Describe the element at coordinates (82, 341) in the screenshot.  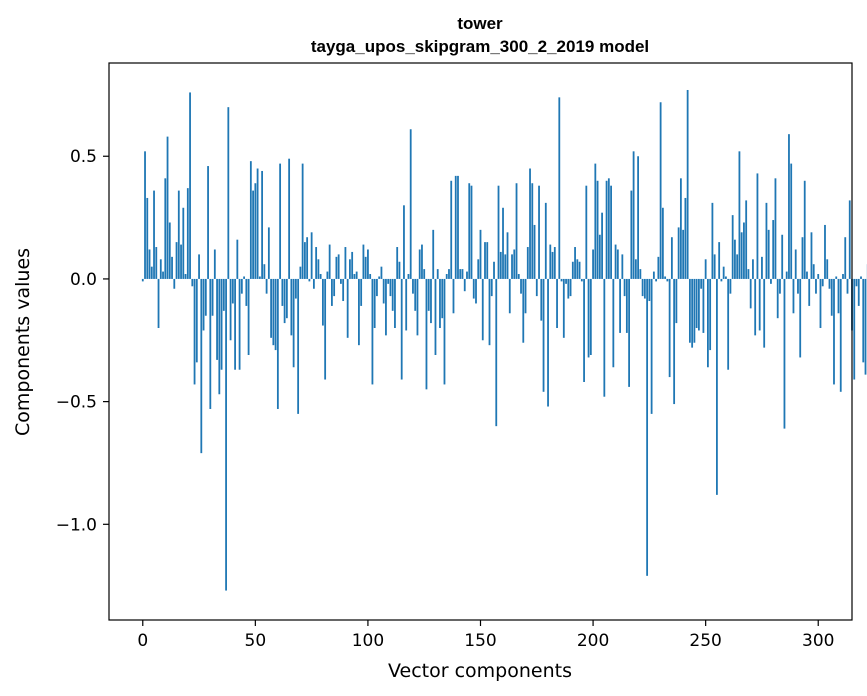
I see `y-axis-ticks: −1.0 −0.5 0.0 0.5` at that location.